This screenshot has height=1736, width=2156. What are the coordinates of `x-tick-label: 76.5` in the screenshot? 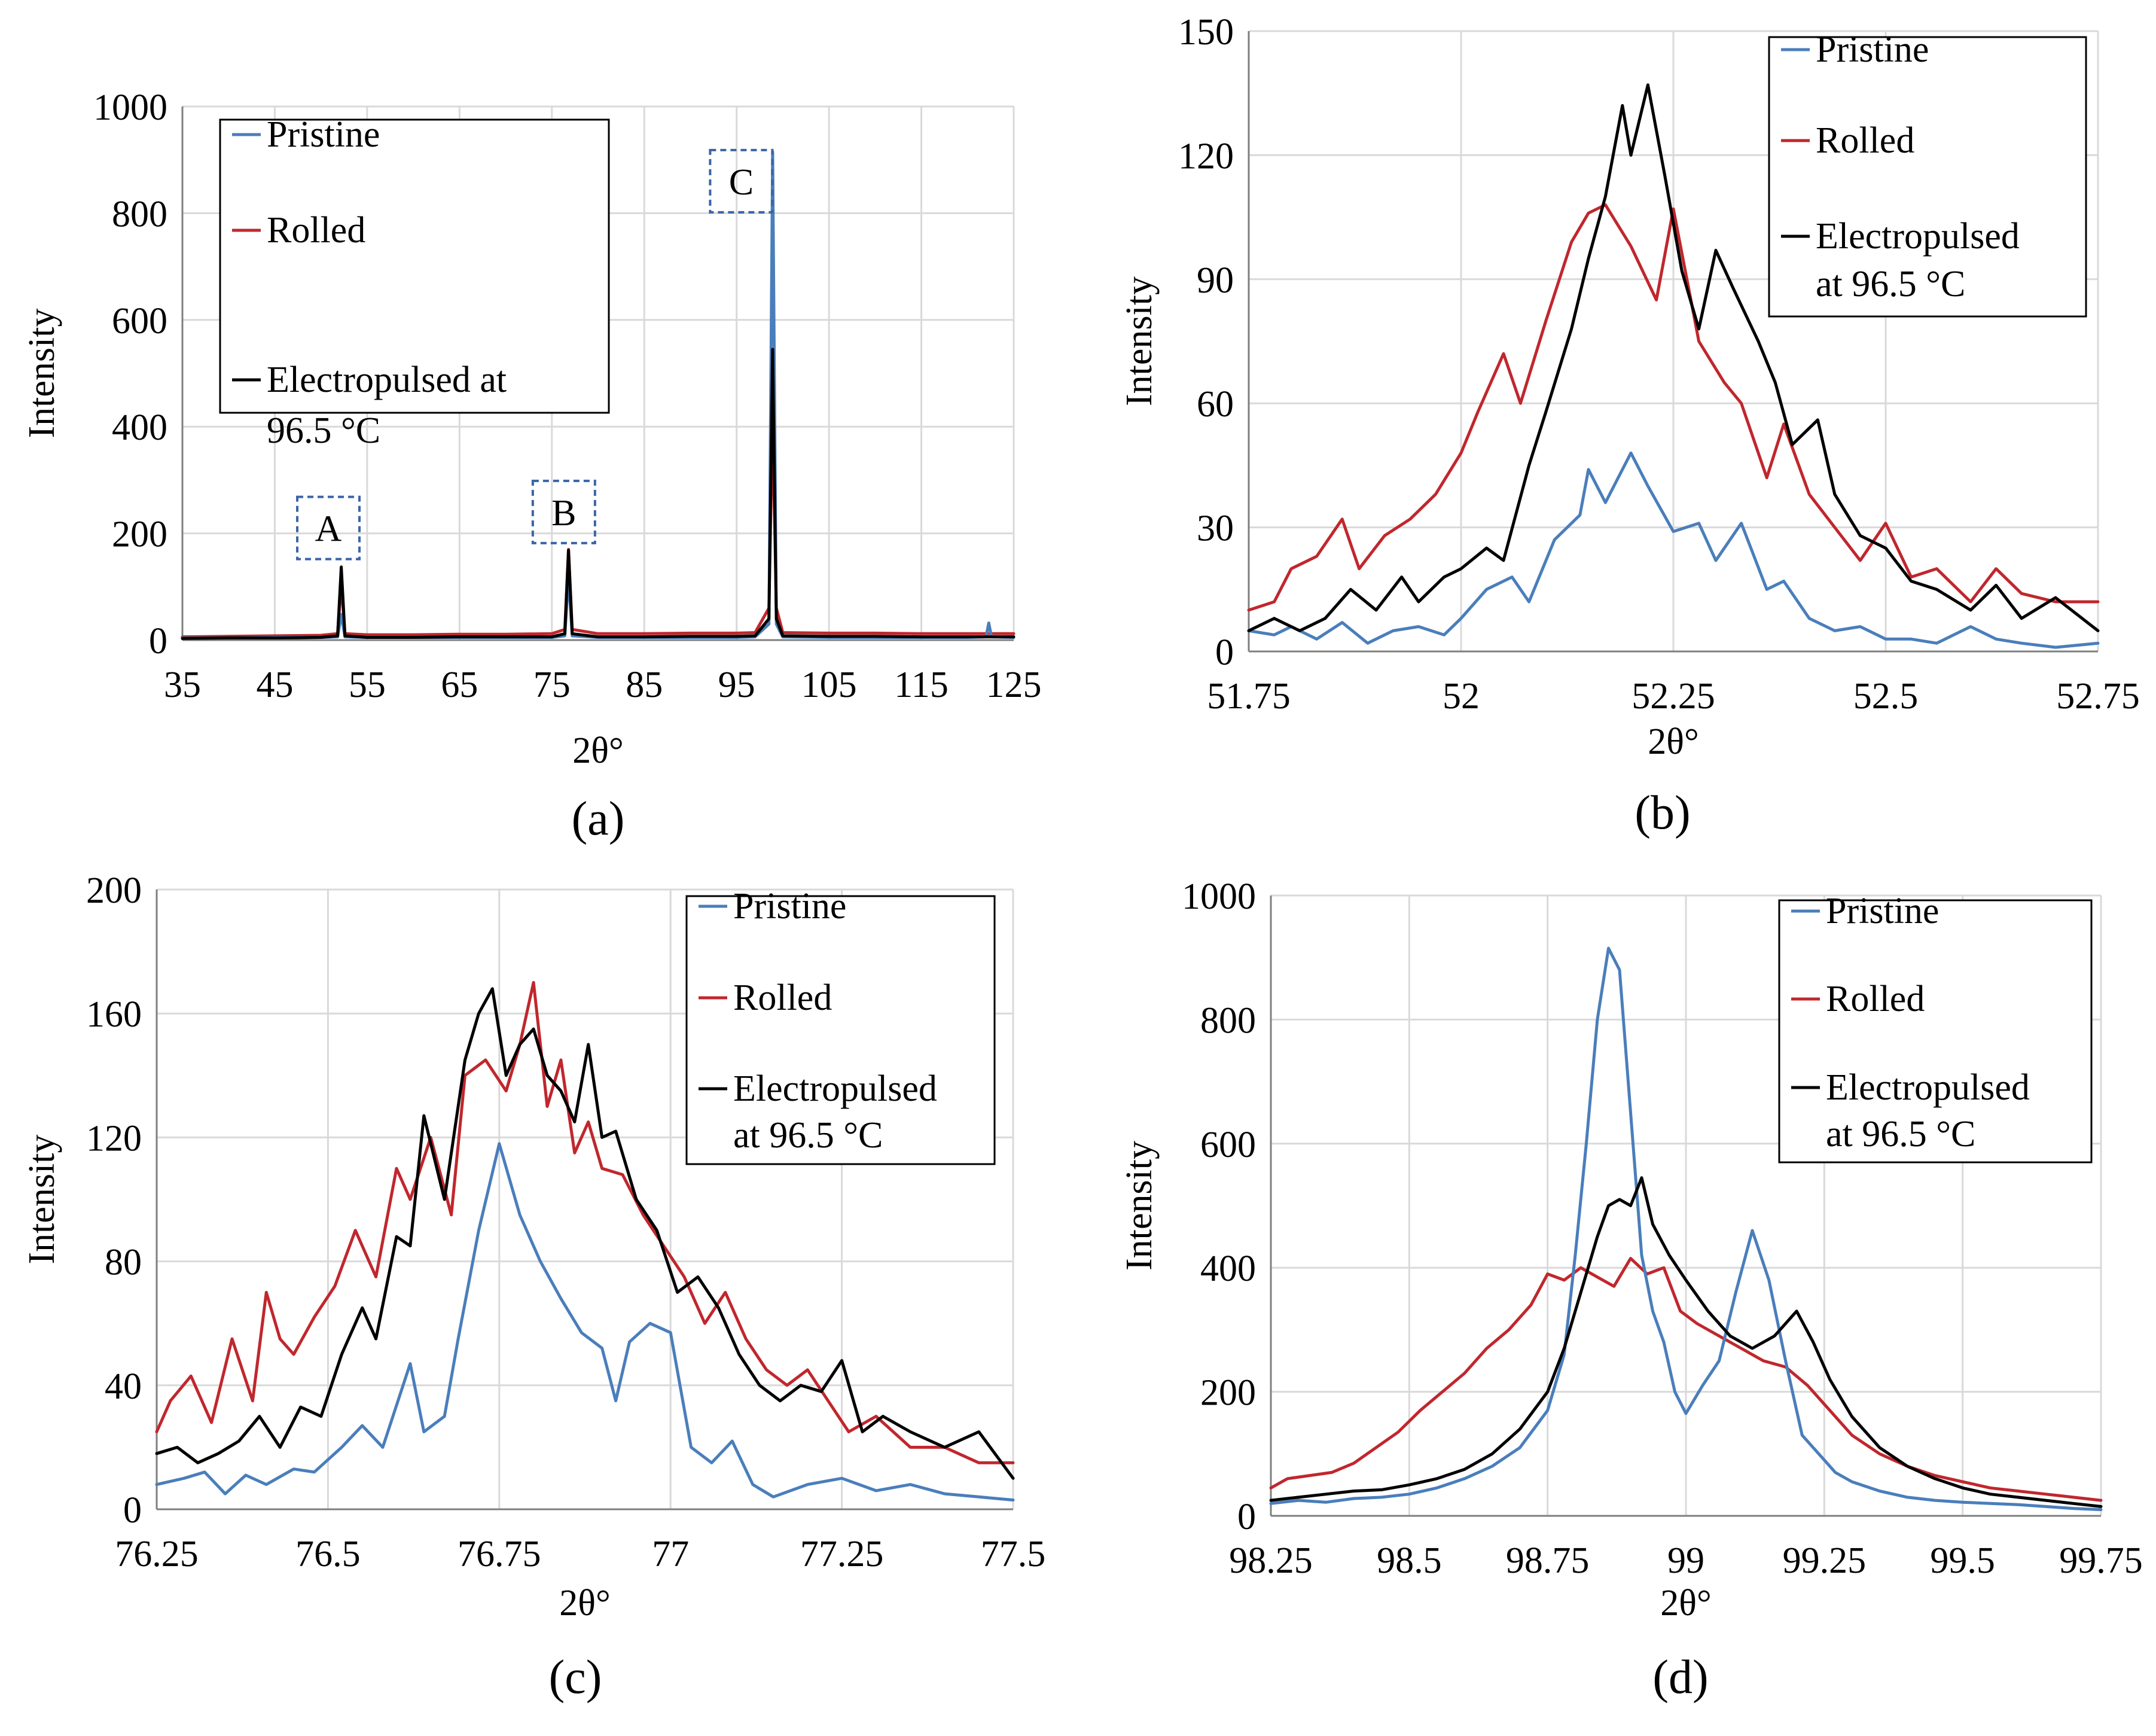 It's located at (328, 1554).